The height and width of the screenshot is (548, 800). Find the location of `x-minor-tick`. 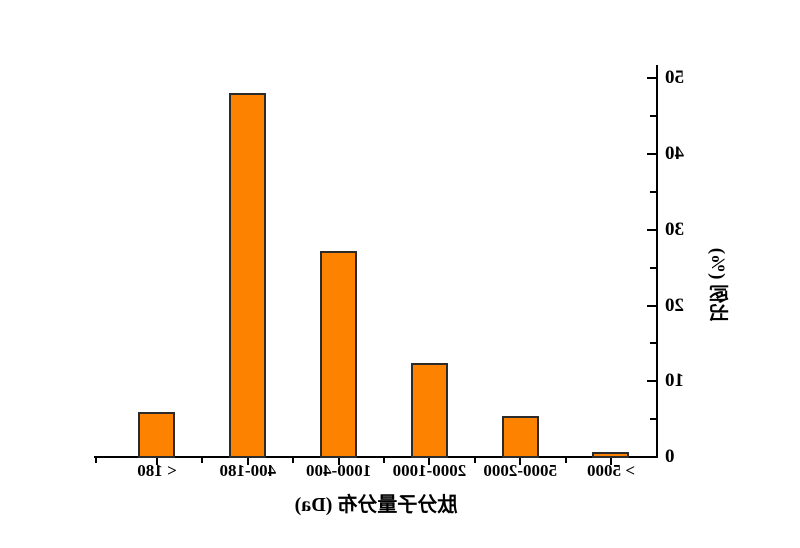

x-minor-tick is located at coordinates (96, 460).